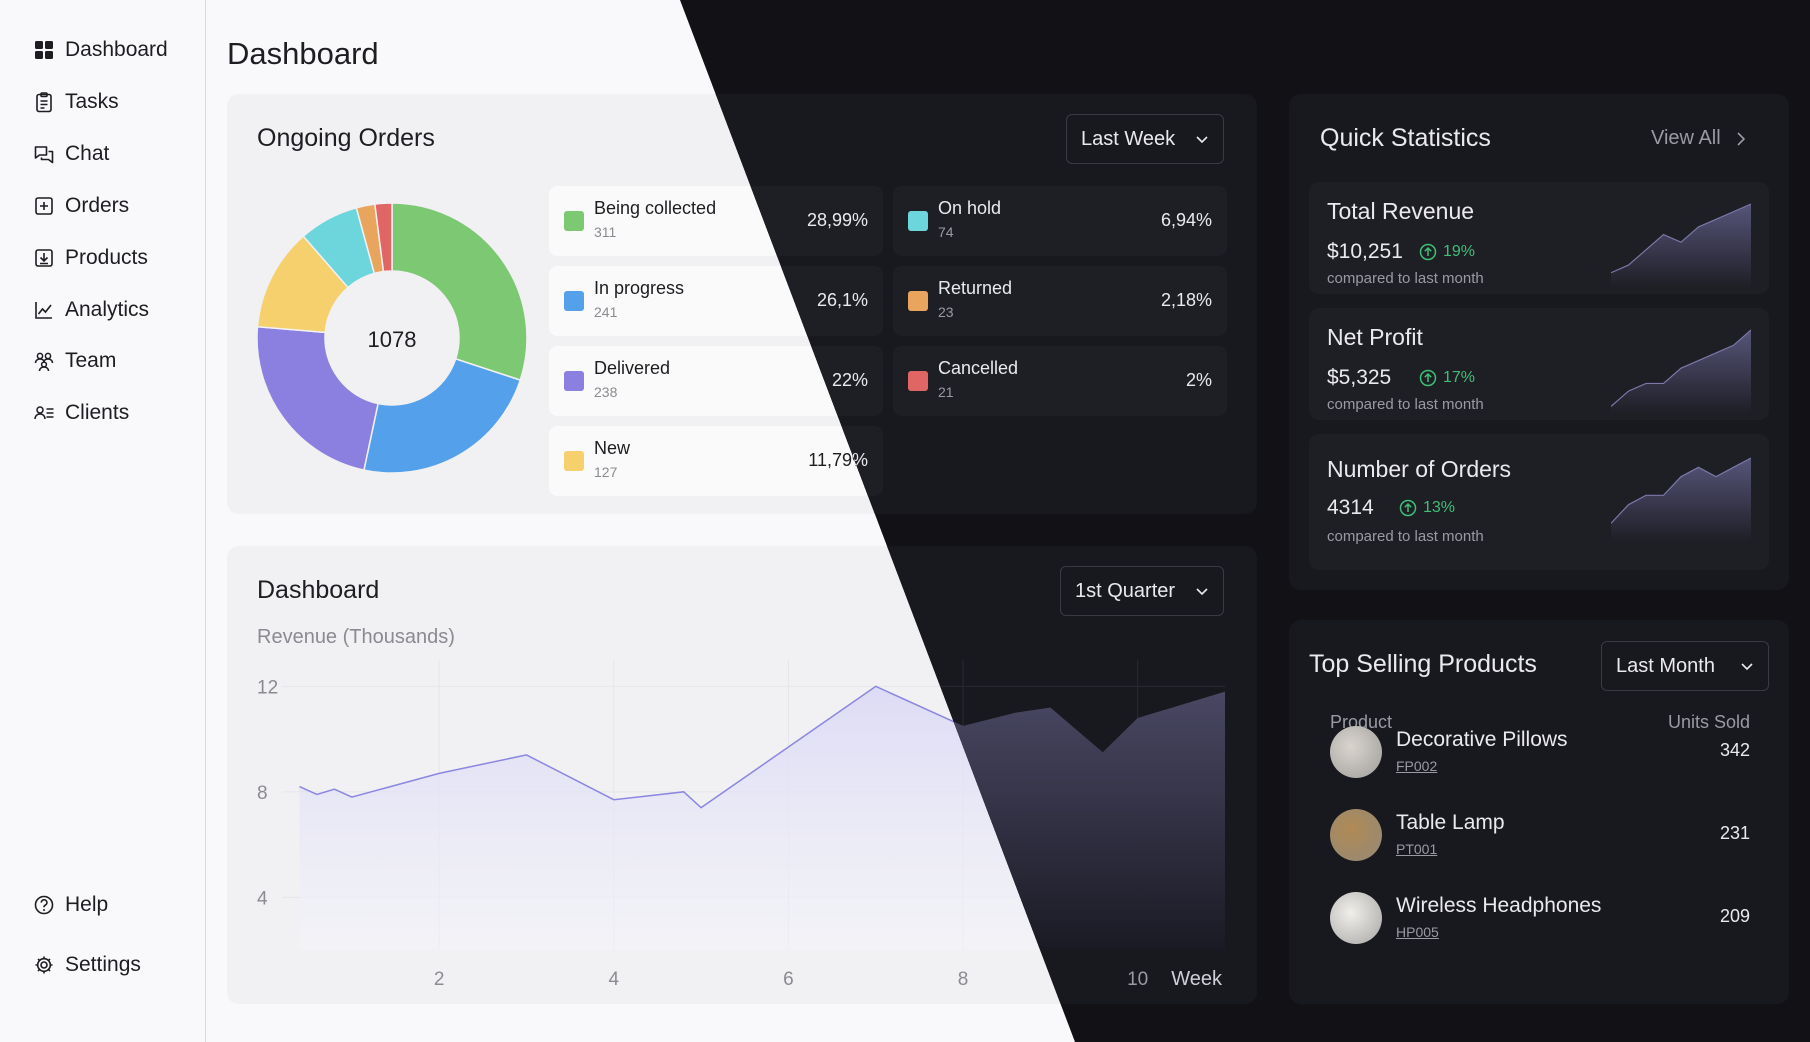 The height and width of the screenshot is (1042, 1810). Describe the element at coordinates (975, 288) in the screenshot. I see `legend-name: Returned` at that location.